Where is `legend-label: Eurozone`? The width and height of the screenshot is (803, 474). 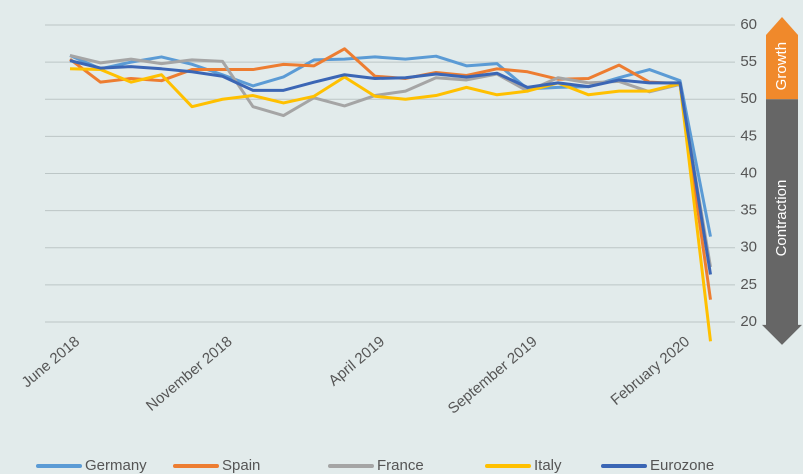
legend-label: Eurozone is located at coordinates (682, 465).